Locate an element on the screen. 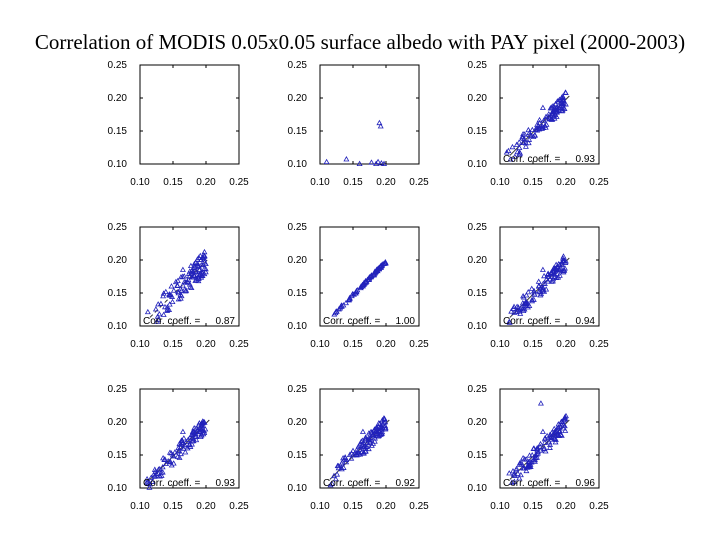 Image resolution: width=720 pixels, height=540 pixels. corr-value: 0.87 is located at coordinates (226, 321).